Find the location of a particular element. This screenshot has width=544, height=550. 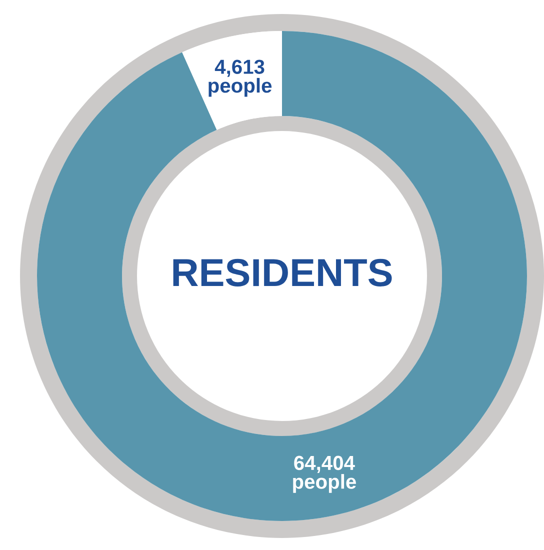

text: RESIDENTS is located at coordinates (282, 272).